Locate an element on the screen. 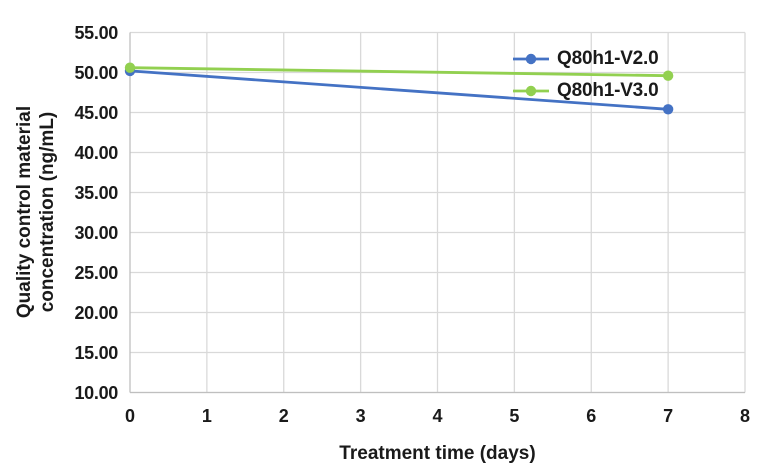  y-tick-label: 50.00 is located at coordinates (96, 72).